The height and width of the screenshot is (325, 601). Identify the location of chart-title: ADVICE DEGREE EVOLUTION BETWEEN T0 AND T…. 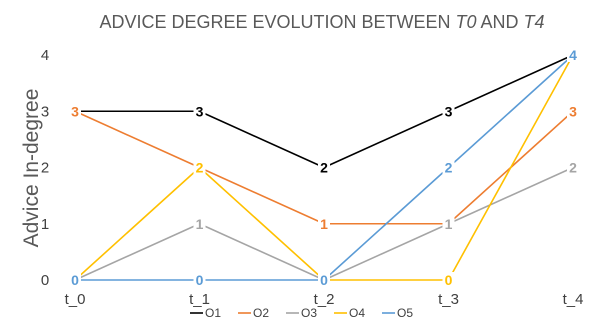
(321, 22).